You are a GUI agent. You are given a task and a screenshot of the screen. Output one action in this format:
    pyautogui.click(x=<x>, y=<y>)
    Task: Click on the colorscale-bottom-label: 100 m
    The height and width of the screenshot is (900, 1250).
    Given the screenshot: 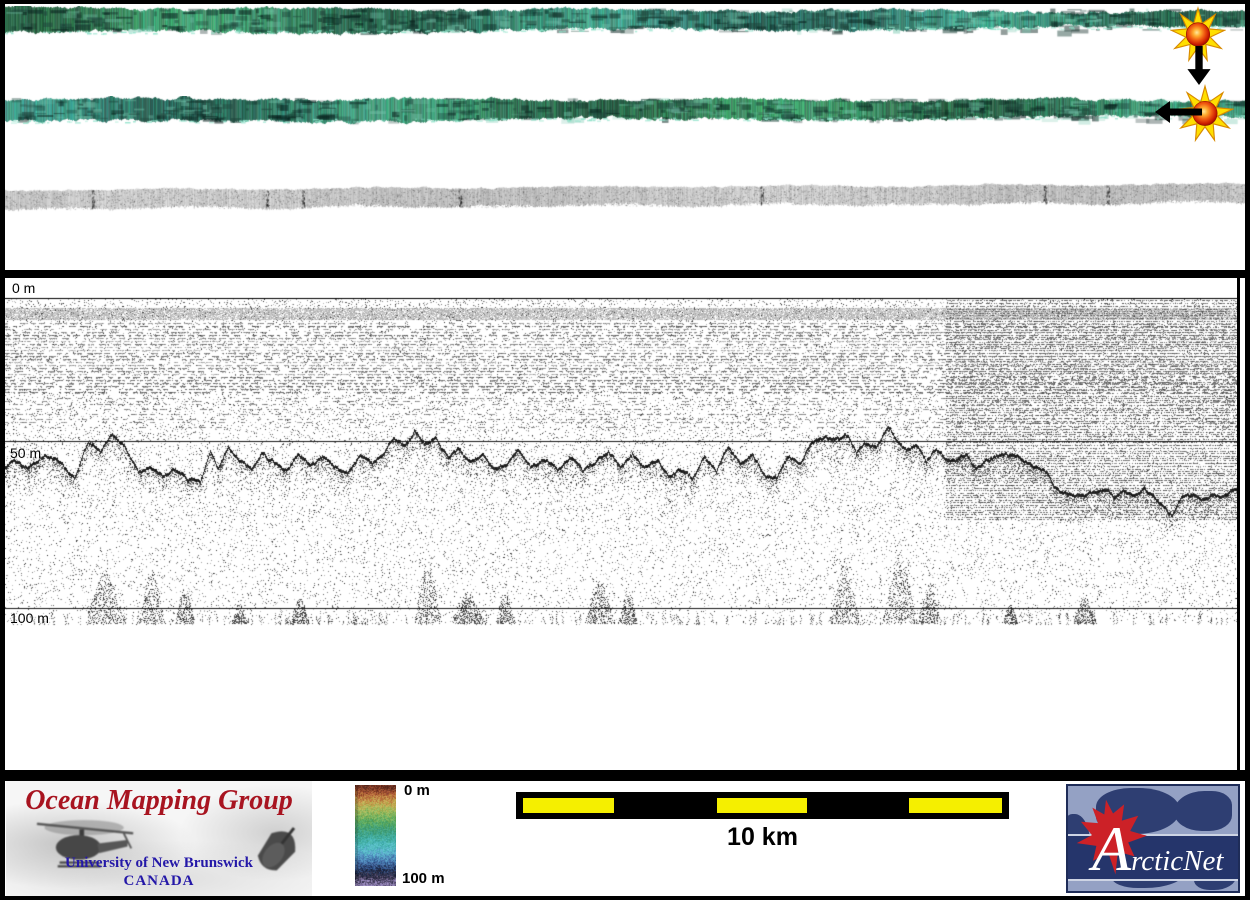 What is the action you would take?
    pyautogui.click(x=423, y=878)
    